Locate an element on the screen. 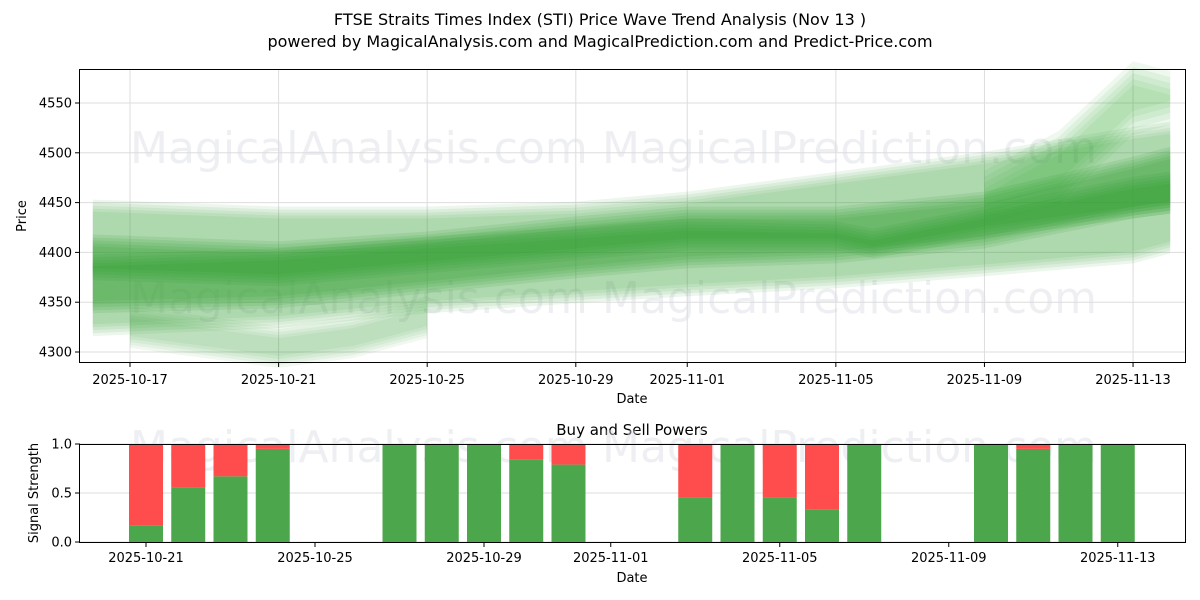 The width and height of the screenshot is (1200, 600). x-tick-label: 2025-10-17 is located at coordinates (130, 380).